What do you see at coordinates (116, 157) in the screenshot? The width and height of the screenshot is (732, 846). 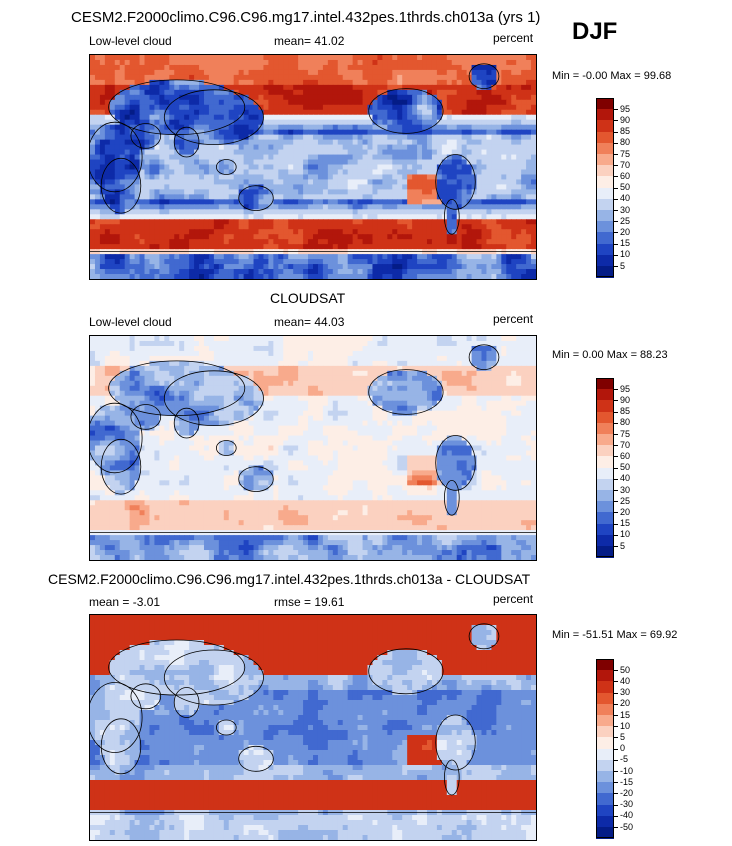 I see `coastline` at bounding box center [116, 157].